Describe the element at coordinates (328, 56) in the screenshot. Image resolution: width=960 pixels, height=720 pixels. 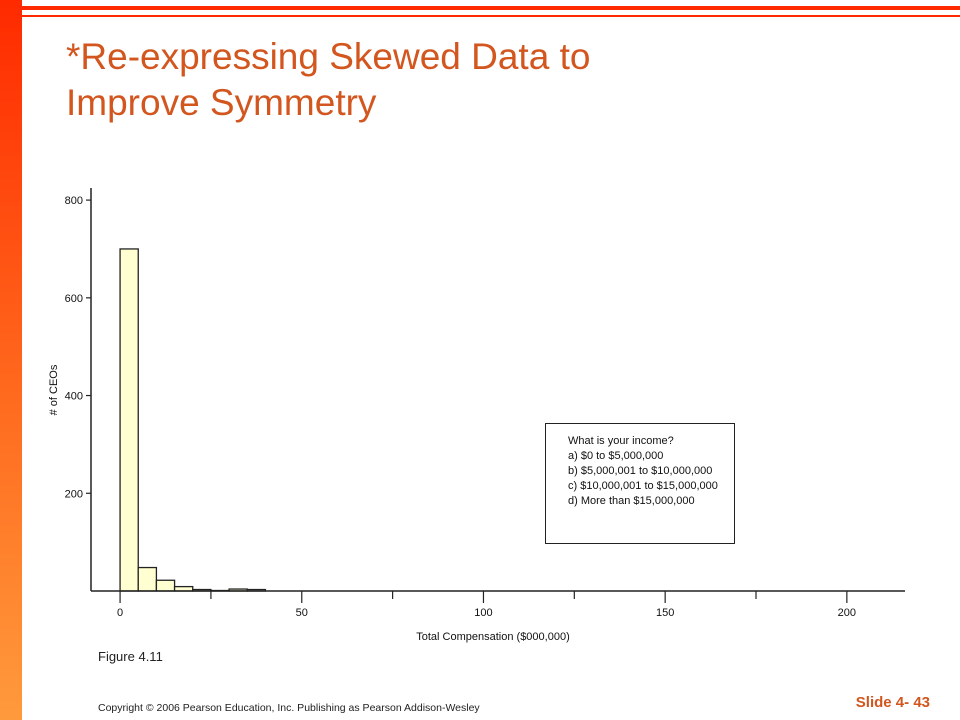
I see `slide-title-line-1: *Re-expressing Skewed Data to` at that location.